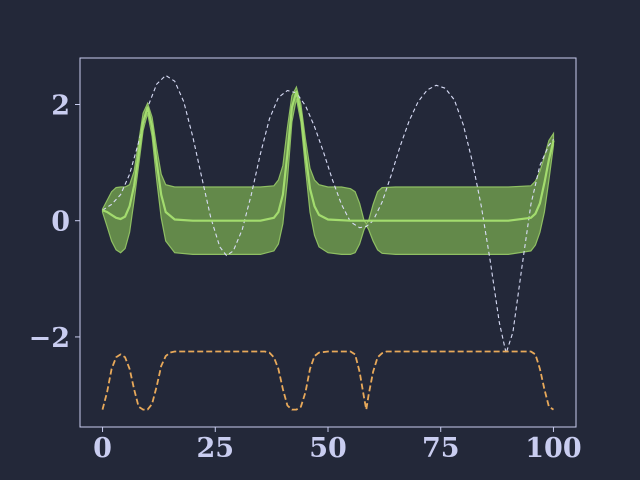 Image resolution: width=640 pixels, height=480 pixels. I want to click on y-axis: −2 0 2, so click(54, 222).